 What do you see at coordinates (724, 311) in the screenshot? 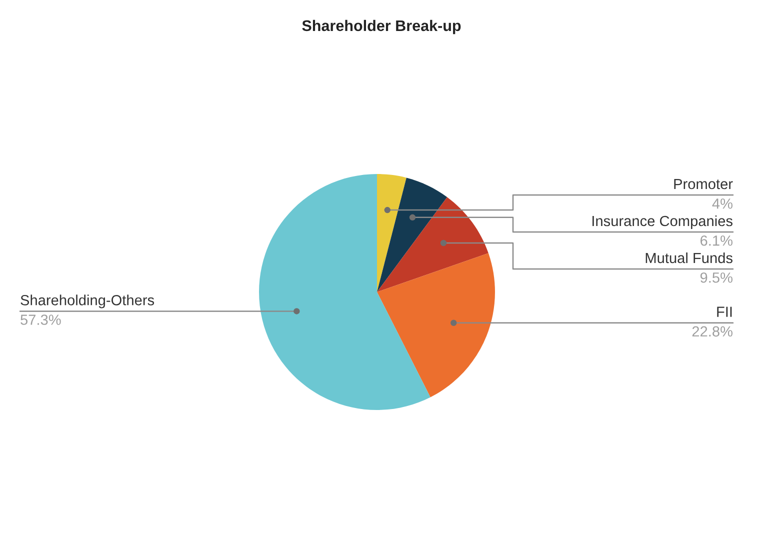
I see `slice-label: FII` at bounding box center [724, 311].